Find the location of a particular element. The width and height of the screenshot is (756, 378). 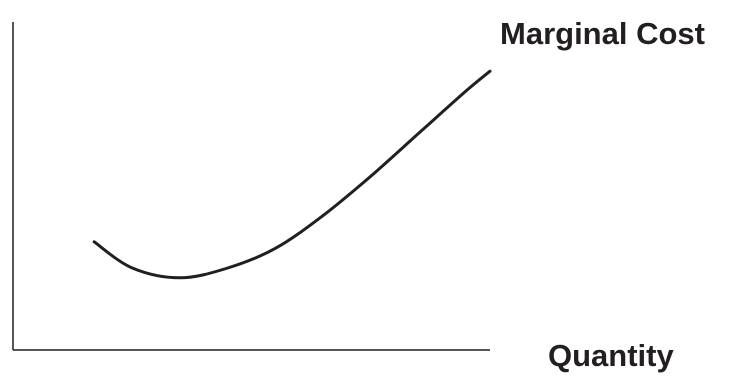

x-axis-label: Quantity is located at coordinates (611, 355).